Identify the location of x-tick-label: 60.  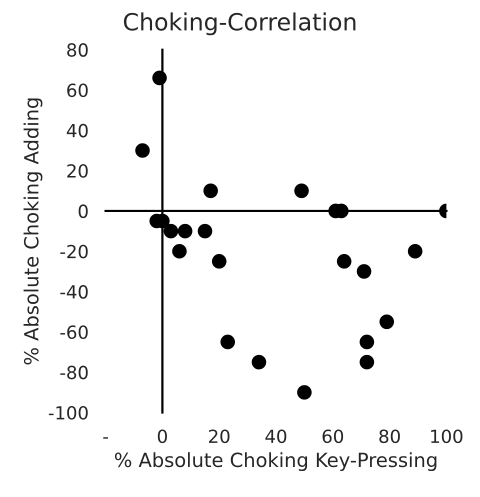
(333, 436).